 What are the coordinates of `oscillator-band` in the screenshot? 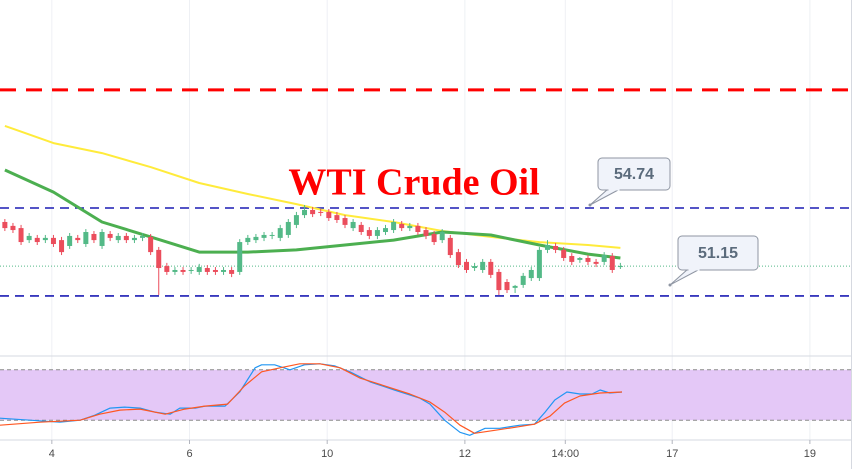 It's located at (426, 395).